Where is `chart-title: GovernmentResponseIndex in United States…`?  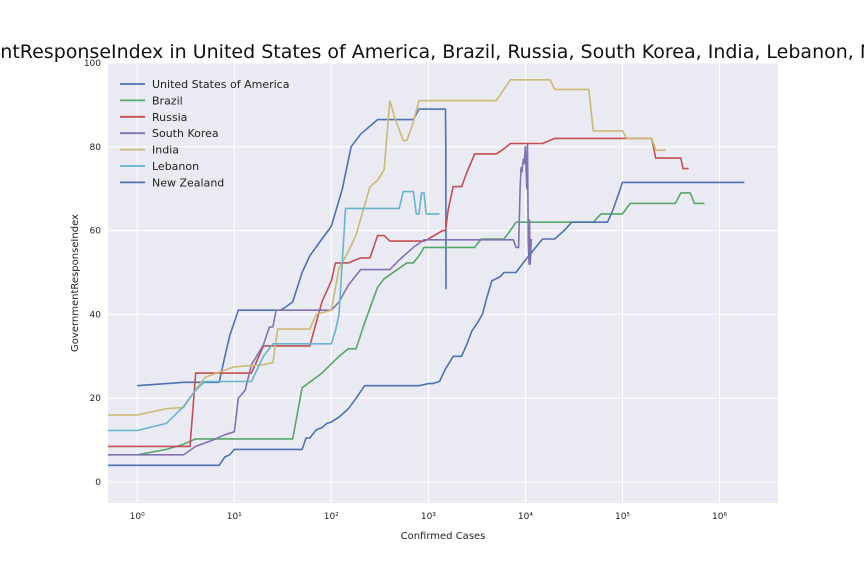 chart-title: GovernmentResponseIndex in United States… is located at coordinates (432, 52).